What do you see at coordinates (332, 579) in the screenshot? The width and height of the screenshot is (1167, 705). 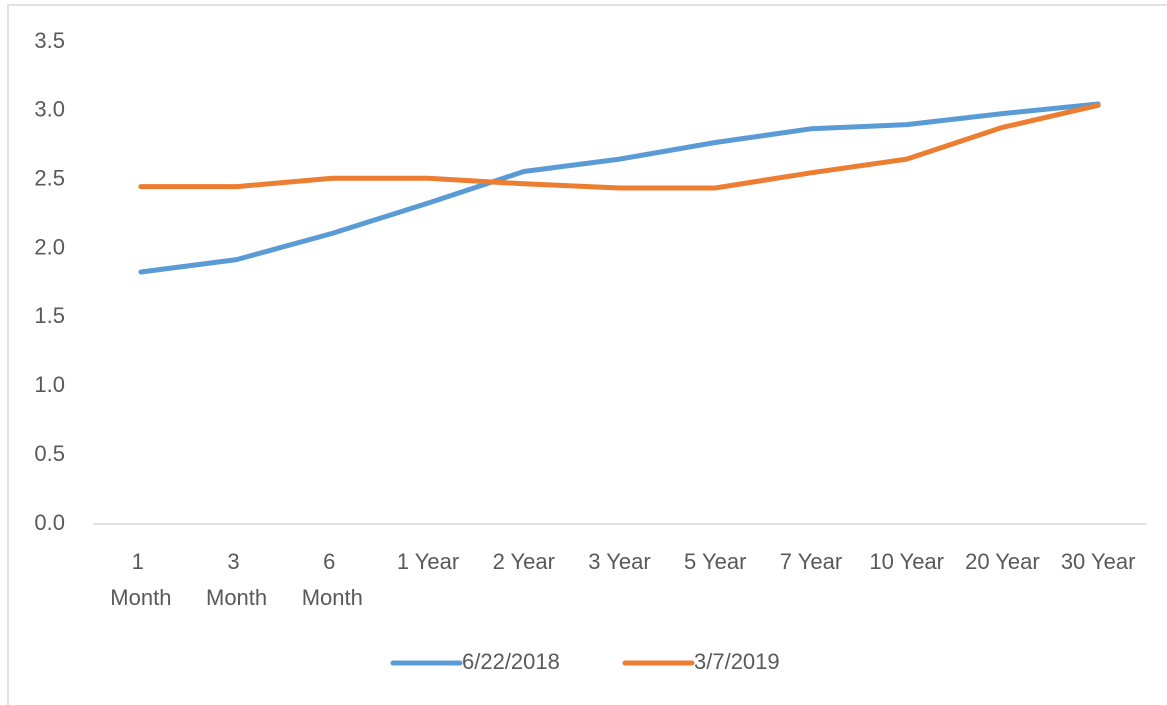 I see `x-tick-label: 6 Month` at bounding box center [332, 579].